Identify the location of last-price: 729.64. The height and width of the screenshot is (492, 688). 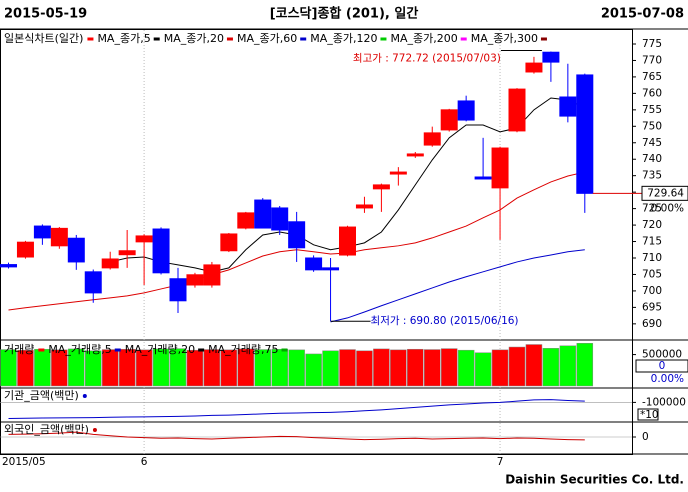
(665, 193).